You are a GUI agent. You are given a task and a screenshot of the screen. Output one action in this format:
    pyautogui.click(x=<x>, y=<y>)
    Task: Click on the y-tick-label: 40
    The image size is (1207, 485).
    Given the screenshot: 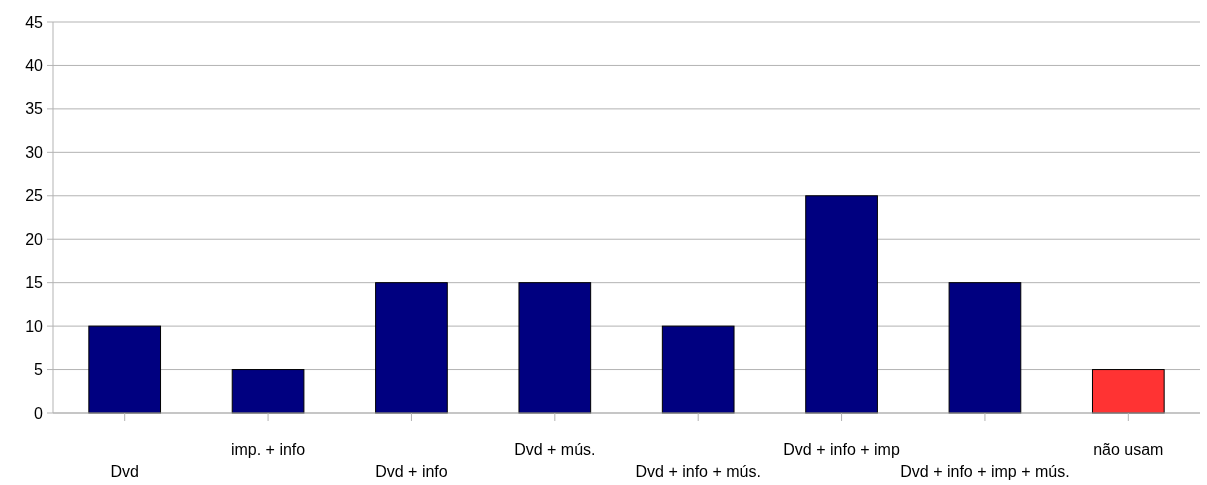 What is the action you would take?
    pyautogui.click(x=34, y=66)
    